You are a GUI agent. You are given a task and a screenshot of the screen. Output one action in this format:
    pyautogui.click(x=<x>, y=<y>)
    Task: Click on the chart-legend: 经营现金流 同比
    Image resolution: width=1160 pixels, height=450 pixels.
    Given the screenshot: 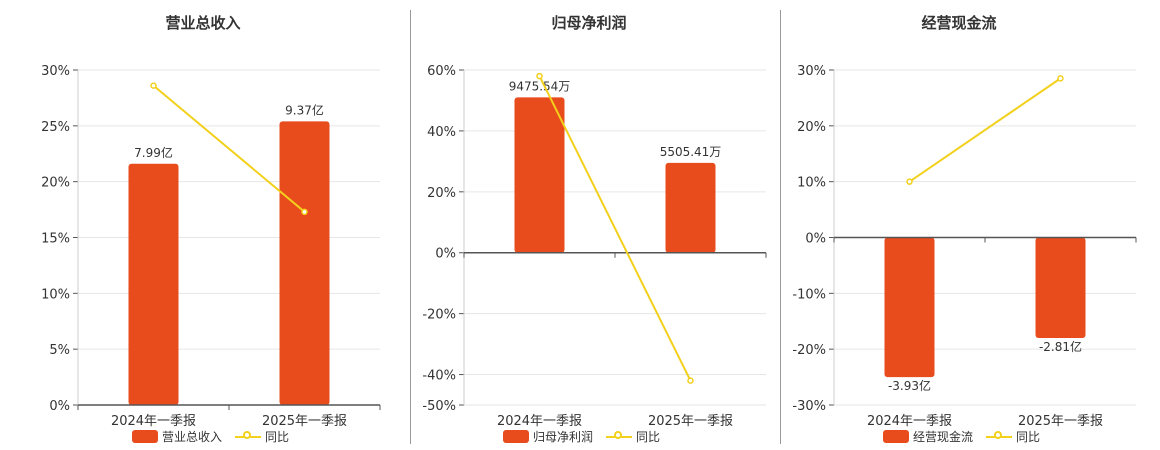 What is the action you would take?
    pyautogui.click(x=959, y=436)
    